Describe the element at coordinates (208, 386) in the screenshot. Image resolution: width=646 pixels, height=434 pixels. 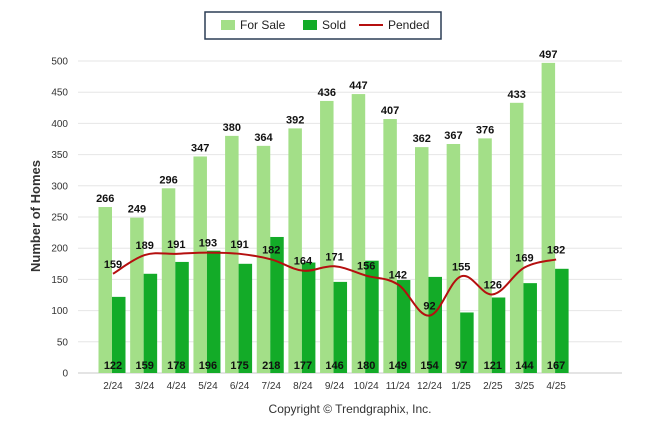
I see `x-tick-label: 5/24` at that location.